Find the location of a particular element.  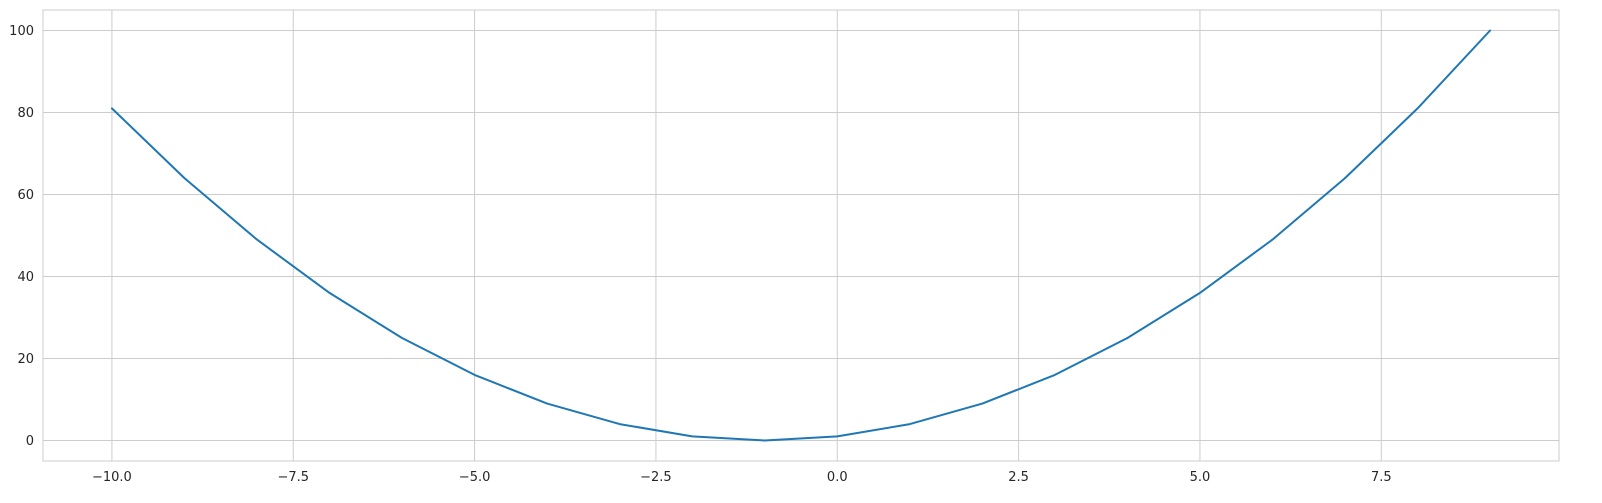

x-tick-label: −7.5 is located at coordinates (293, 477).